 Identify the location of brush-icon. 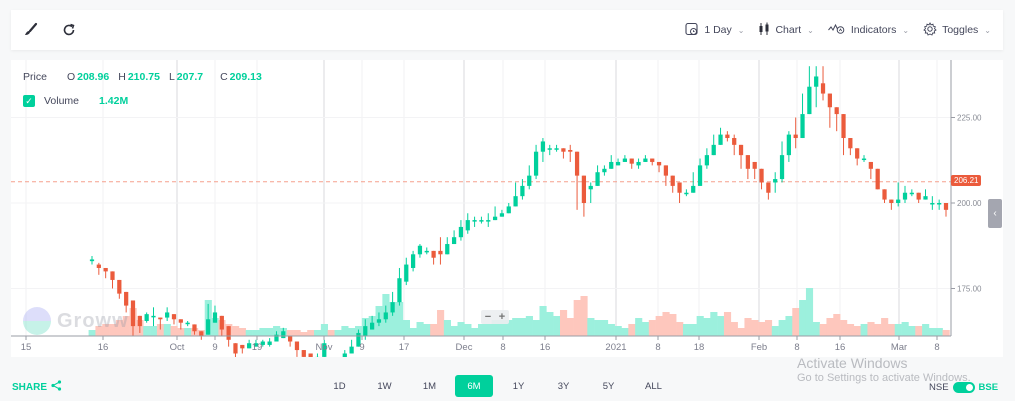
(31, 30).